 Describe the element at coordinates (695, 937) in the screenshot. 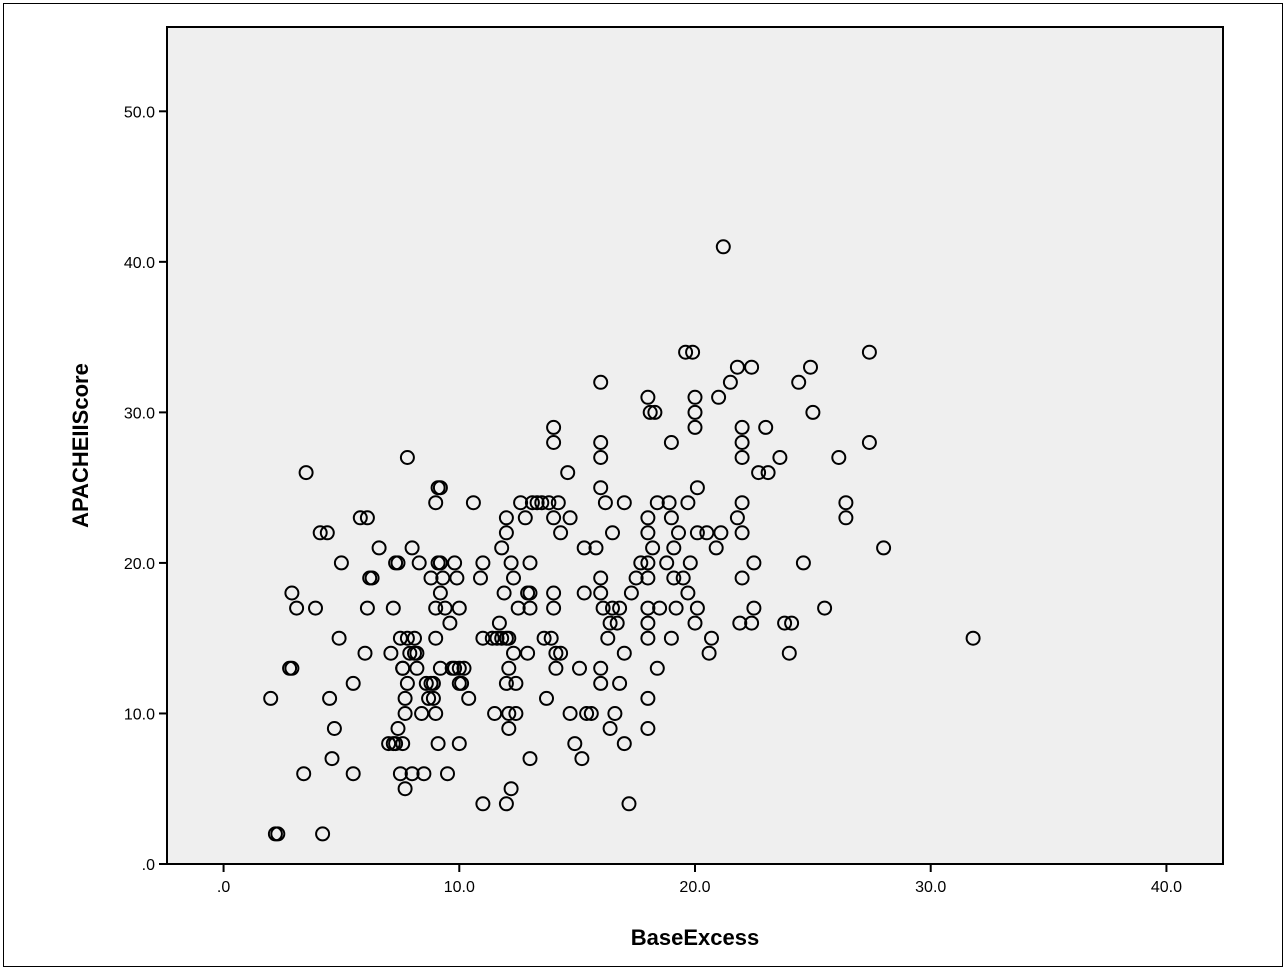

I see `x-axis-title: BaseExcess` at that location.